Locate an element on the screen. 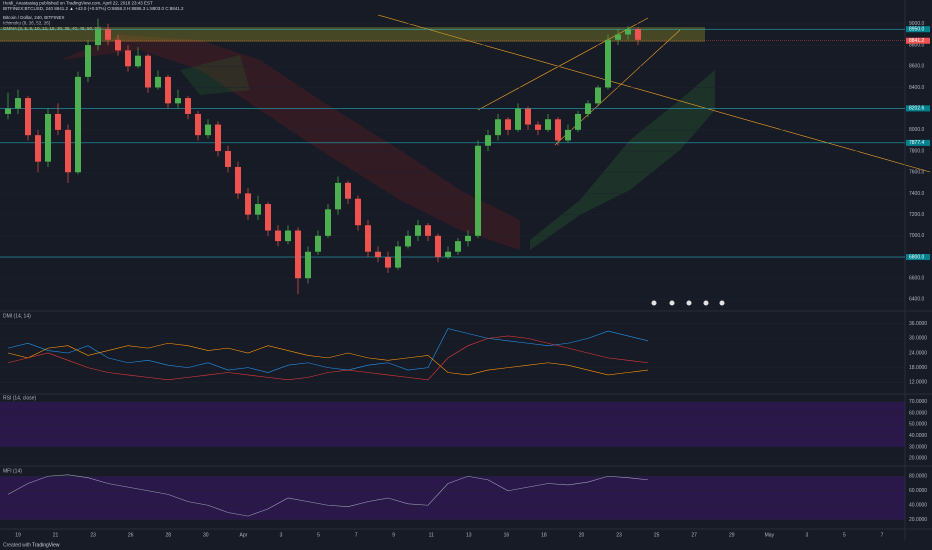 The height and width of the screenshot is (550, 932). x-tick-label: 25 is located at coordinates (657, 535).